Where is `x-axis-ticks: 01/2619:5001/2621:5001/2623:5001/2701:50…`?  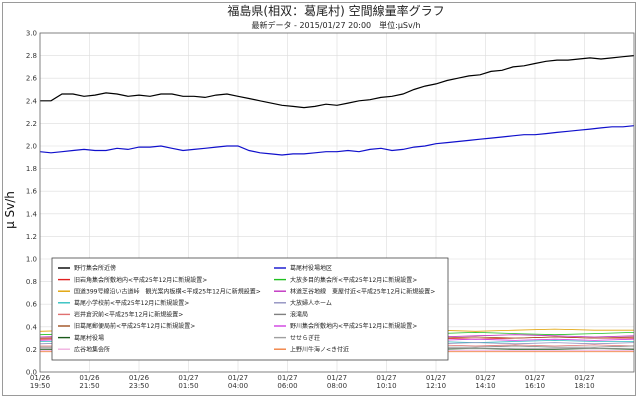
x-axis-ticks: 01/2619:5001/2621:5001/2623:5001/2701:50… is located at coordinates (312, 382).